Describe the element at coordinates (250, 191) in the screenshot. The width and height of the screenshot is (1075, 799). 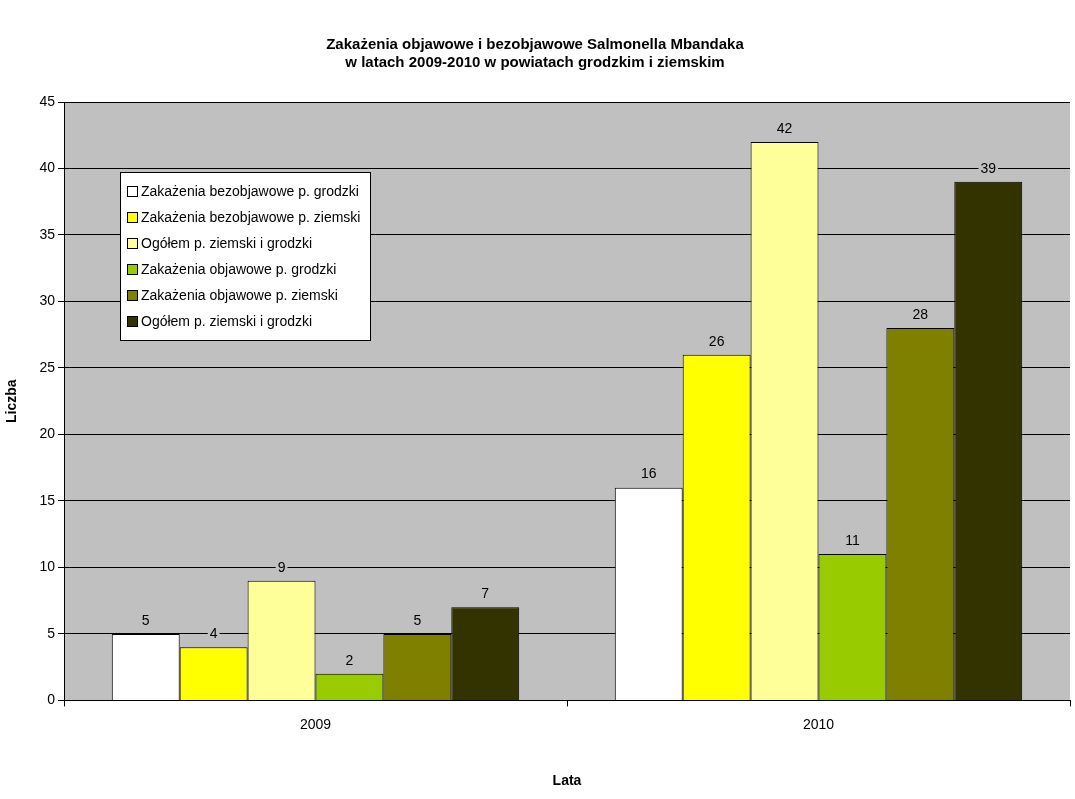
I see `legend-label: Zakażenia bezobjawowe p. grodzki` at that location.